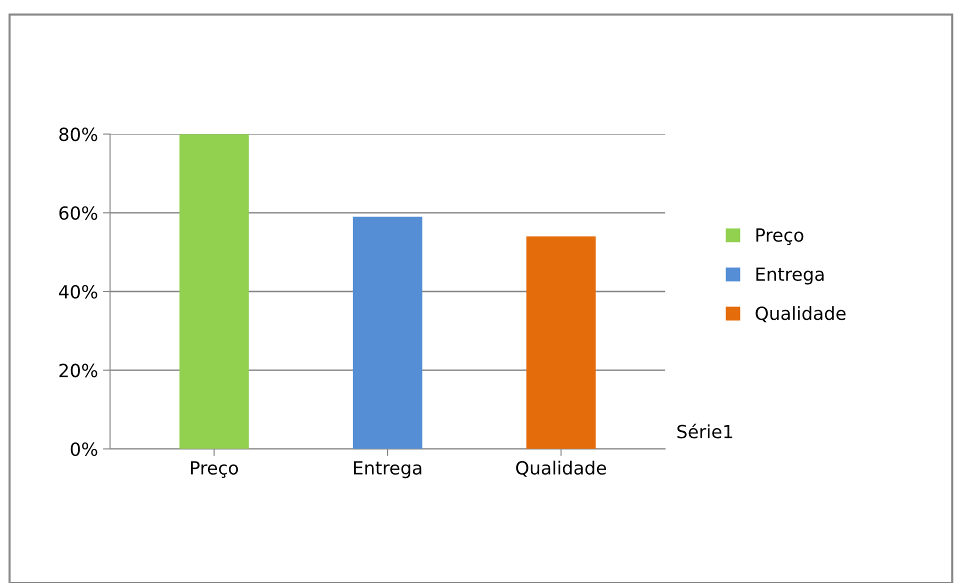 This screenshot has width=957, height=583. What do you see at coordinates (780, 237) in the screenshot?
I see `legend-label: Preço` at bounding box center [780, 237].